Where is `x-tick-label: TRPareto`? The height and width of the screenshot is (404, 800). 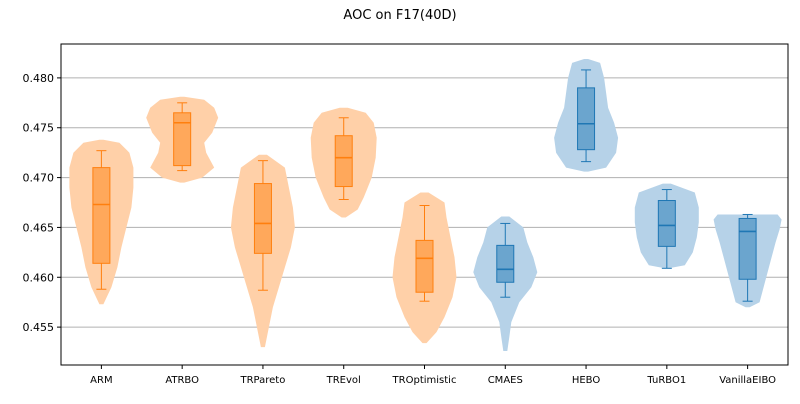 x-tick-label: TRPareto is located at coordinates (263, 380).